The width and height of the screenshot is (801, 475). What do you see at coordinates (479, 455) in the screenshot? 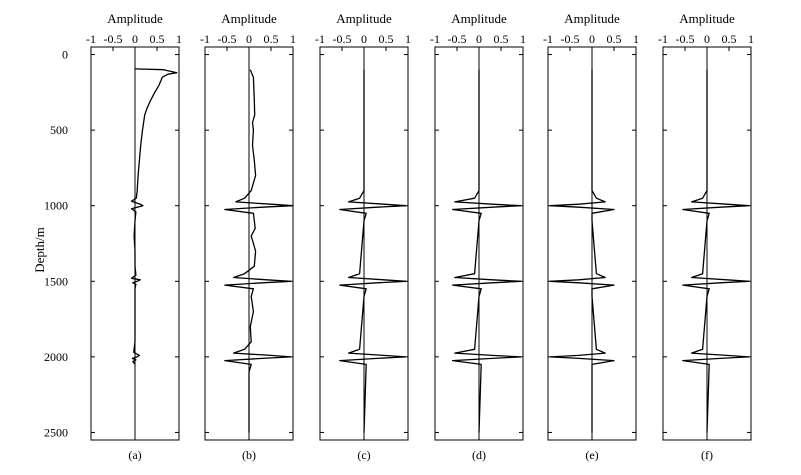
I see `panel-label: (d)` at bounding box center [479, 455].